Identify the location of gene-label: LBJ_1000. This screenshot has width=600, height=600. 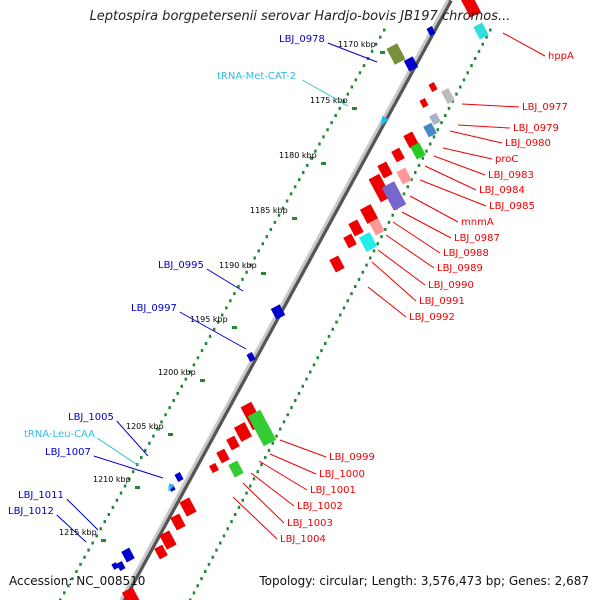
(342, 474).